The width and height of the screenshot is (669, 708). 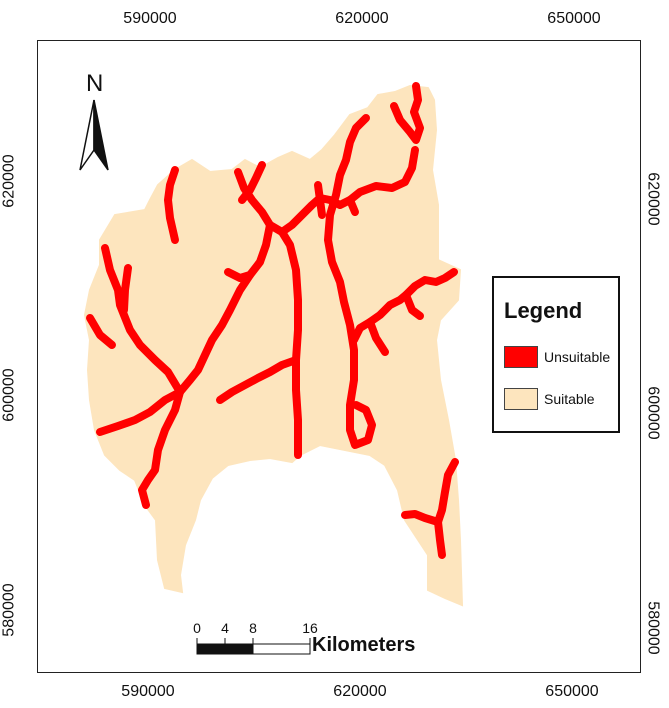 I want to click on legend-swatch-unsuitable, so click(x=521, y=357).